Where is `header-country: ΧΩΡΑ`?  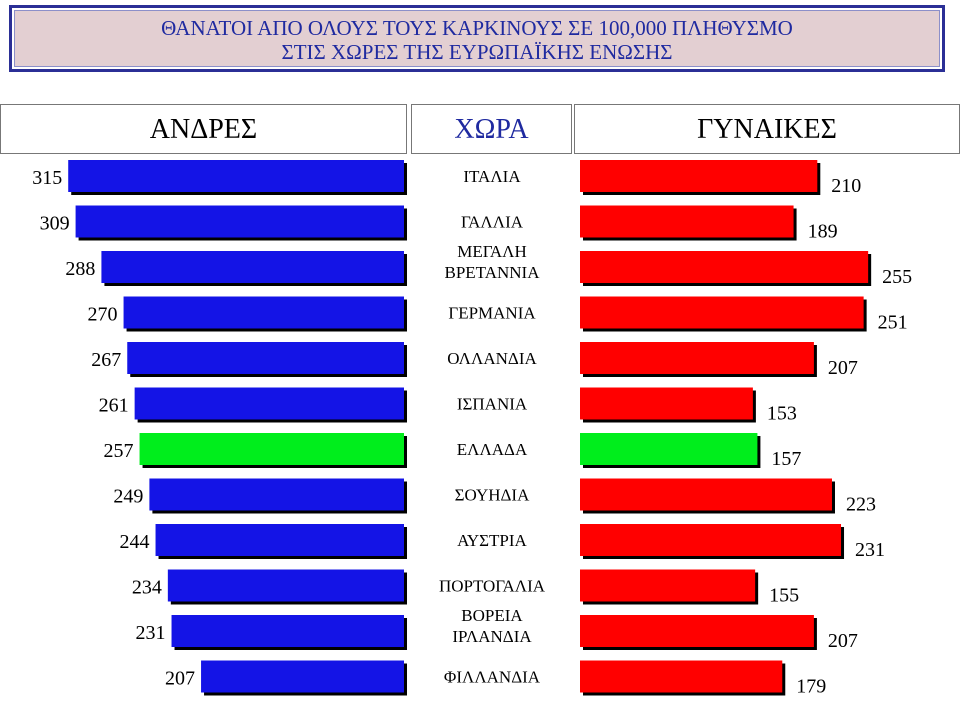 header-country: ΧΩΡΑ is located at coordinates (491, 129).